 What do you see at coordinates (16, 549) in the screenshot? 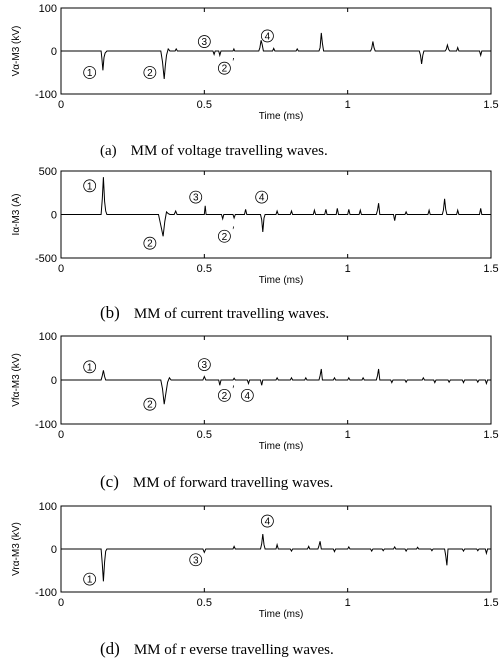
I see `y-axis-label: Vrα-M3 (kV)` at bounding box center [16, 549].